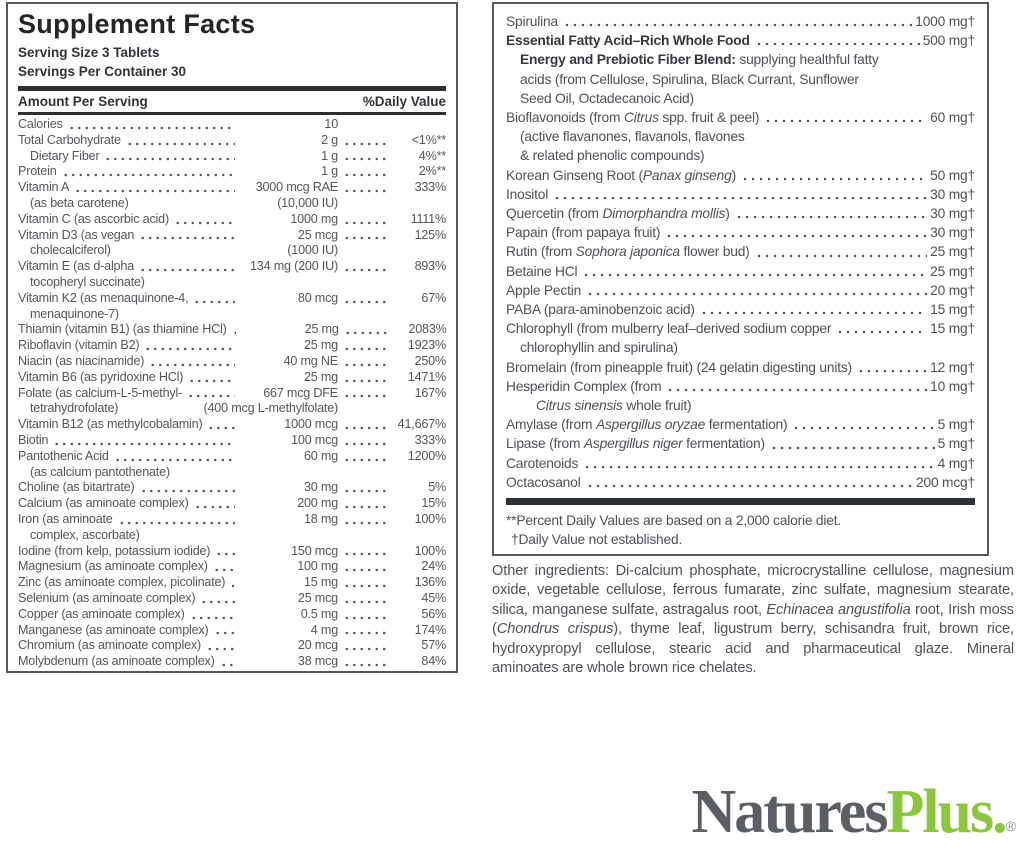  I want to click on nutrient-daily-value: 125%, so click(430, 234).